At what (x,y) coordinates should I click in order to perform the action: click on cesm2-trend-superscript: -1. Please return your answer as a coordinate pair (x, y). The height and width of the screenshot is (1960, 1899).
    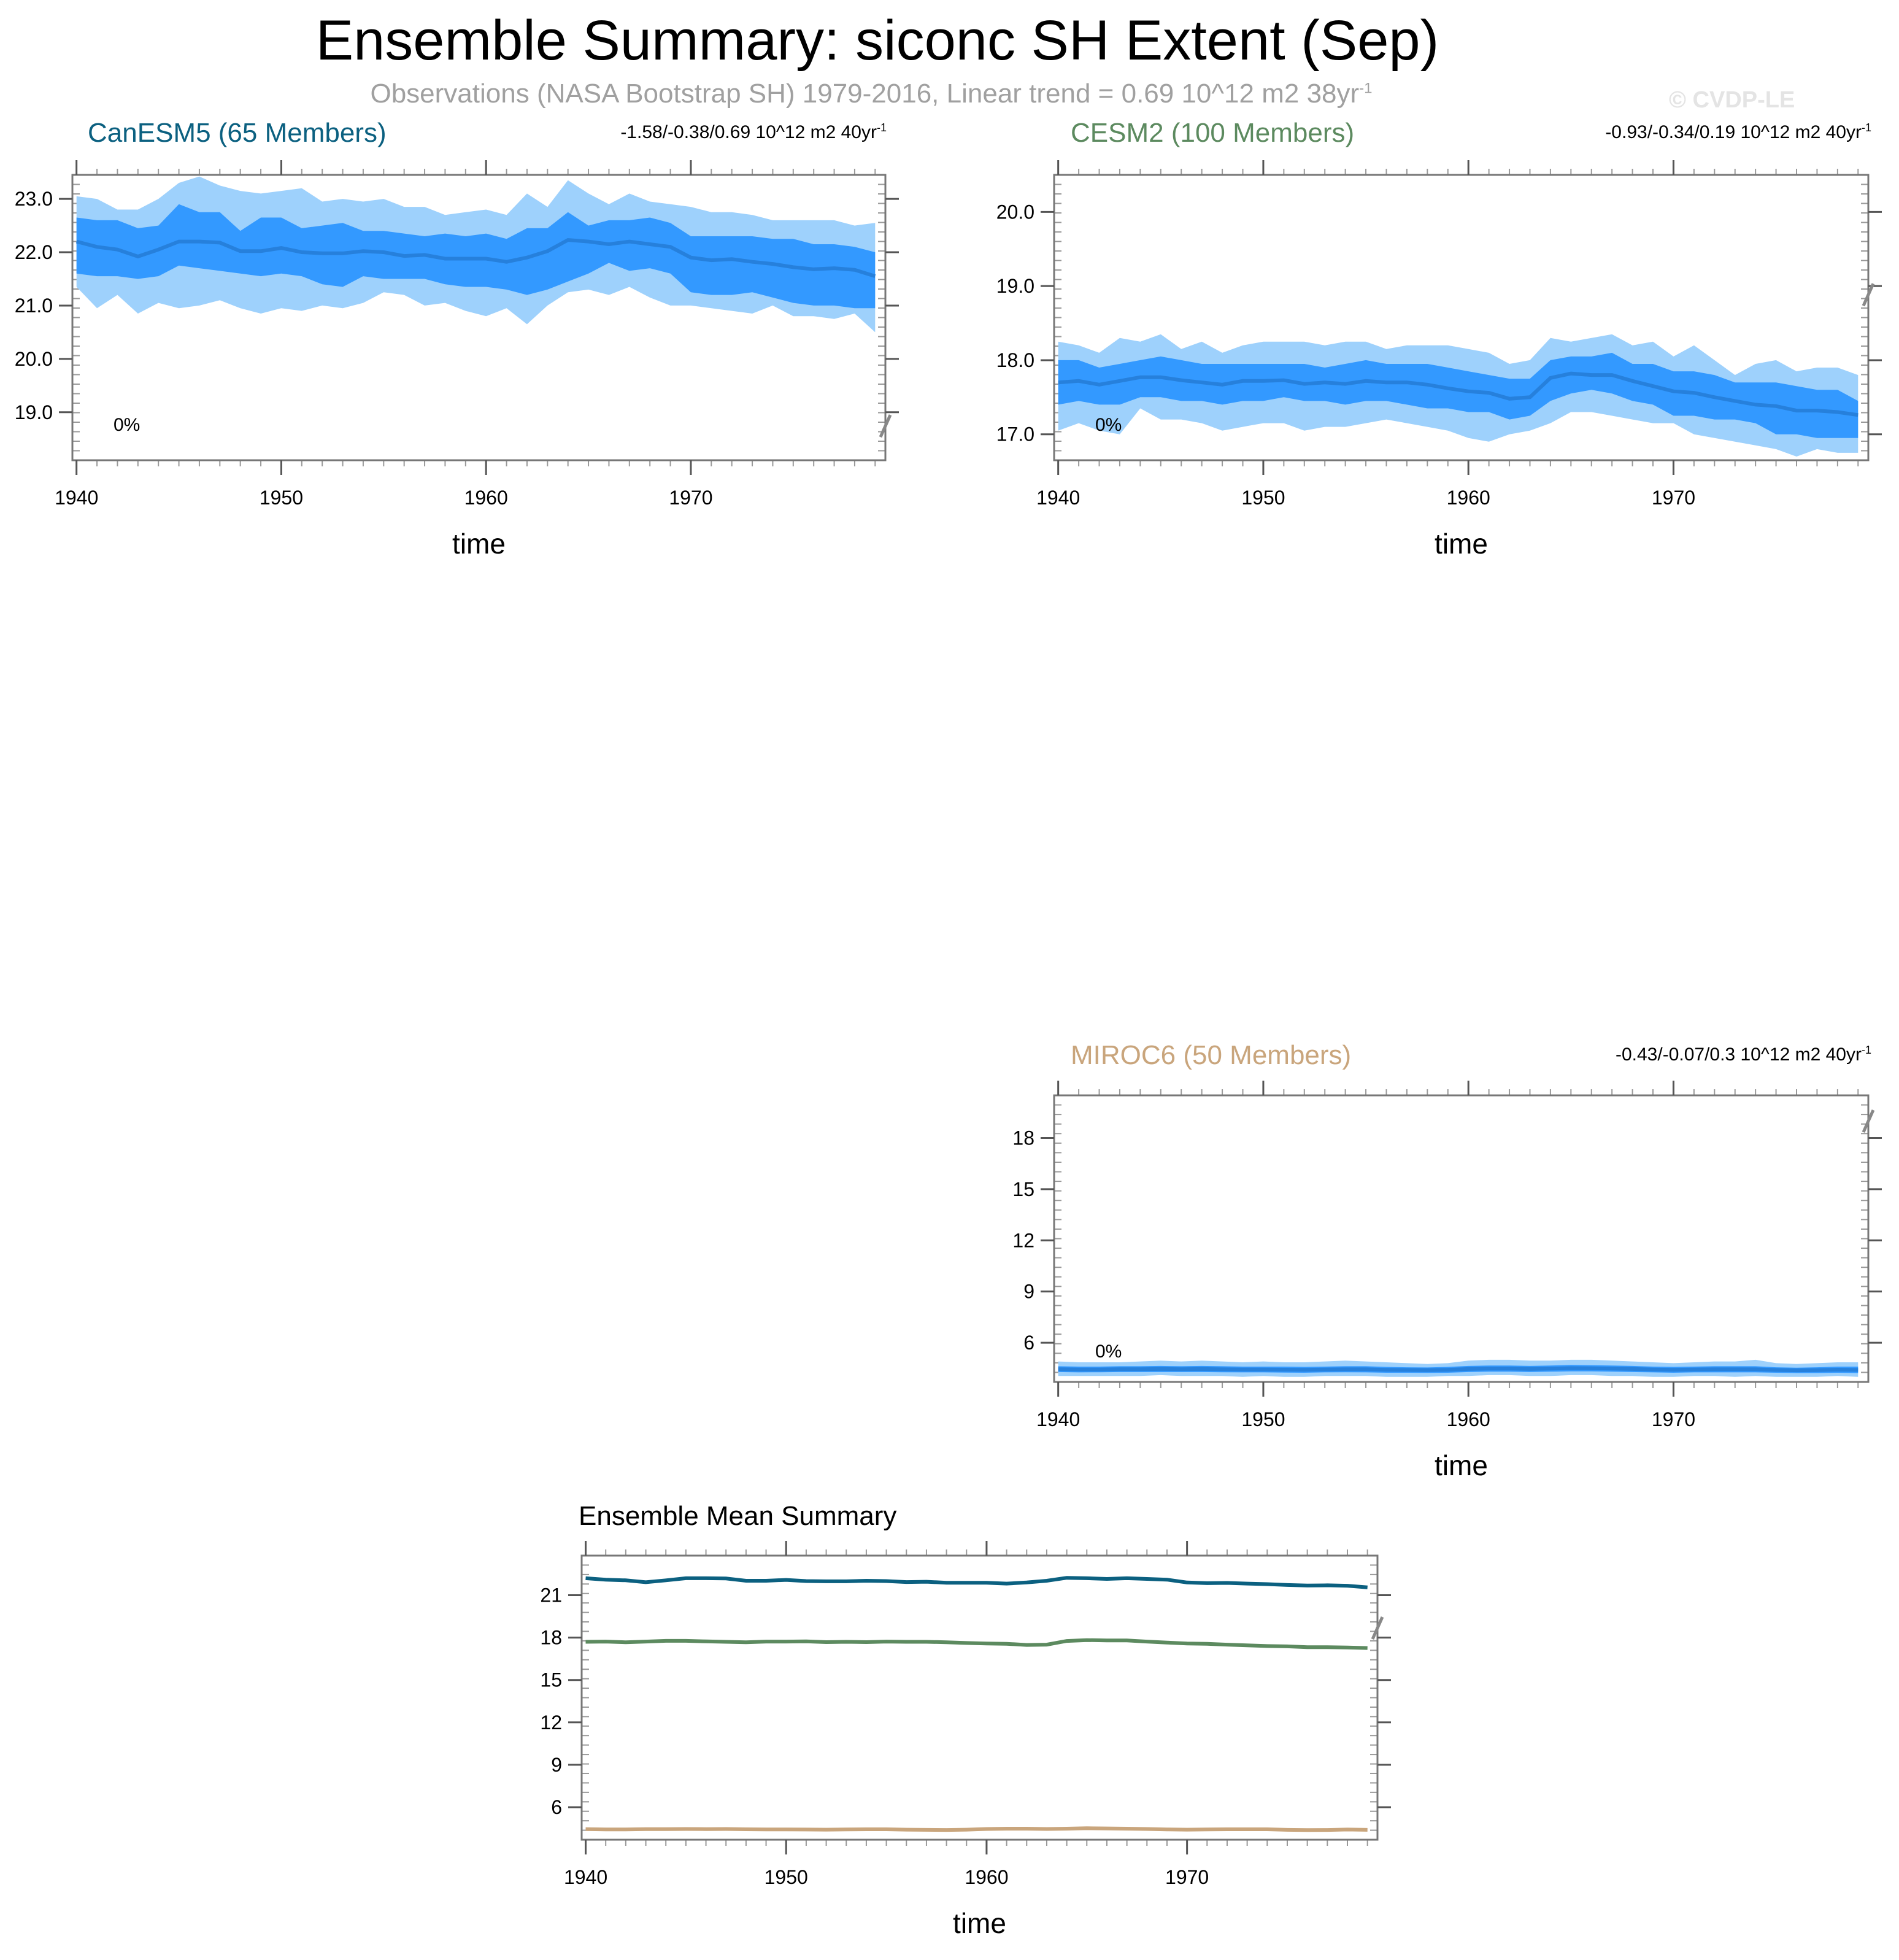
    Looking at the image, I should click on (1866, 128).